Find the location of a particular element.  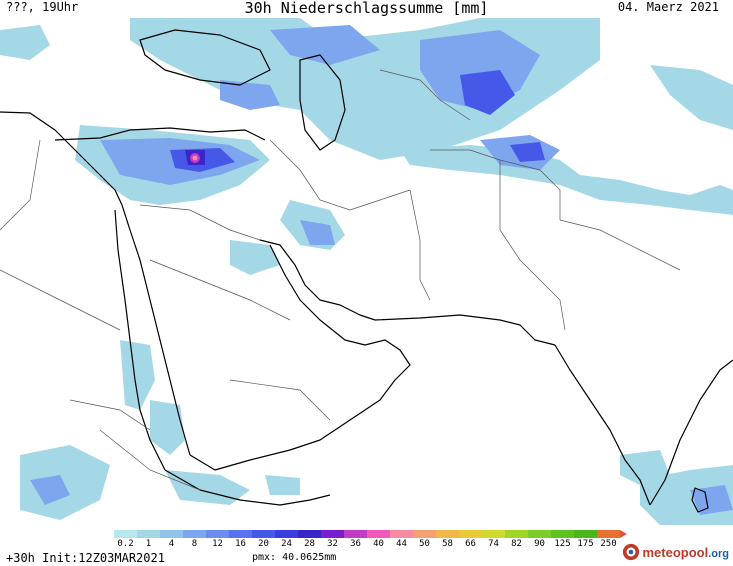

colorbar is located at coordinates (367, 534).